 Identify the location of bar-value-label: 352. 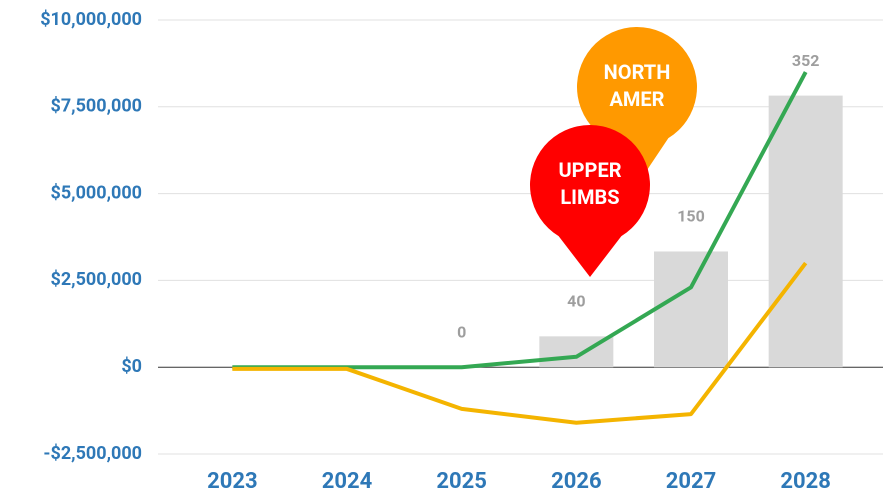
(806, 60).